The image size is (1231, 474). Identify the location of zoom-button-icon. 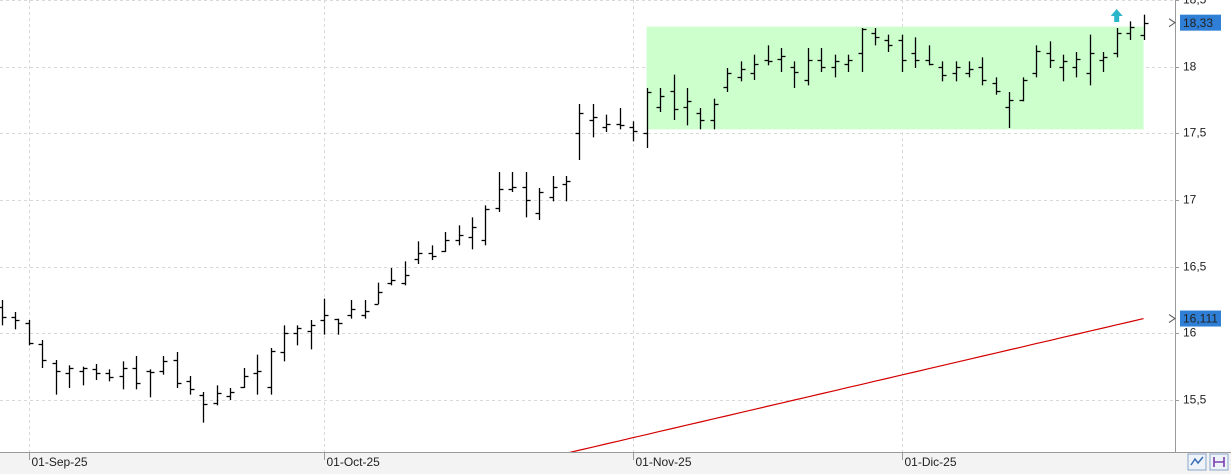
(1197, 461).